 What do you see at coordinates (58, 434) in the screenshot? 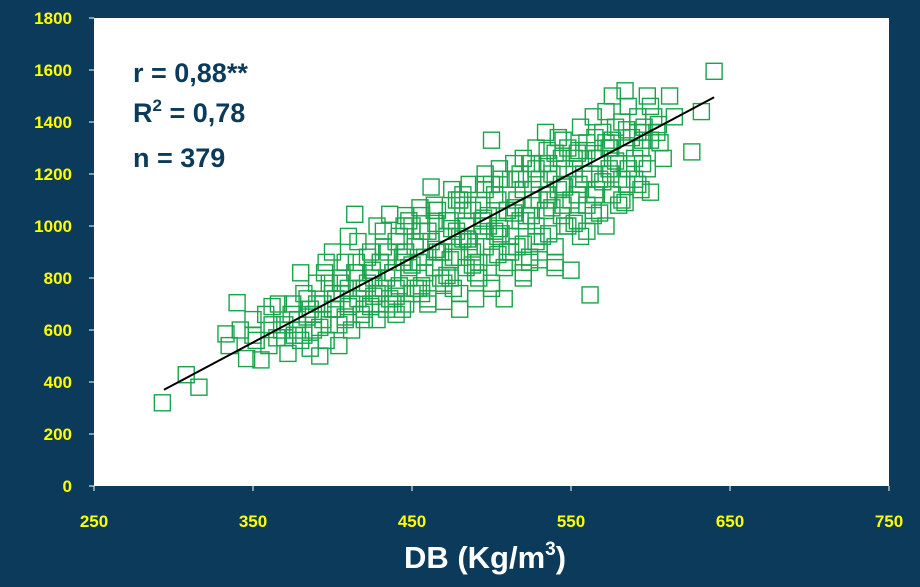
I see `y-tick-label: 200` at bounding box center [58, 434].